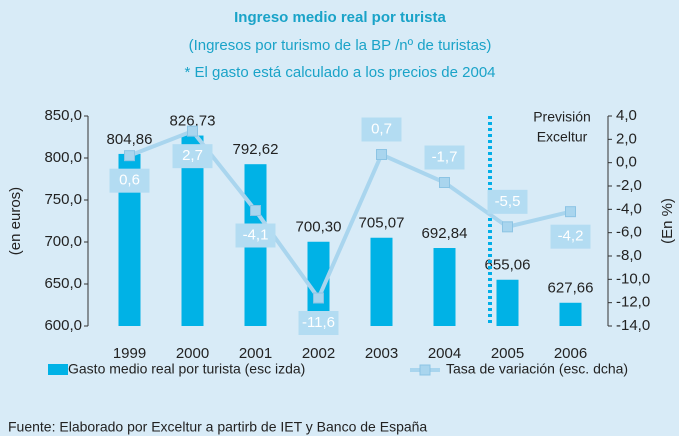 The width and height of the screenshot is (679, 436). Describe the element at coordinates (63, 283) in the screenshot. I see `y-tick-label: 650,0` at that location.